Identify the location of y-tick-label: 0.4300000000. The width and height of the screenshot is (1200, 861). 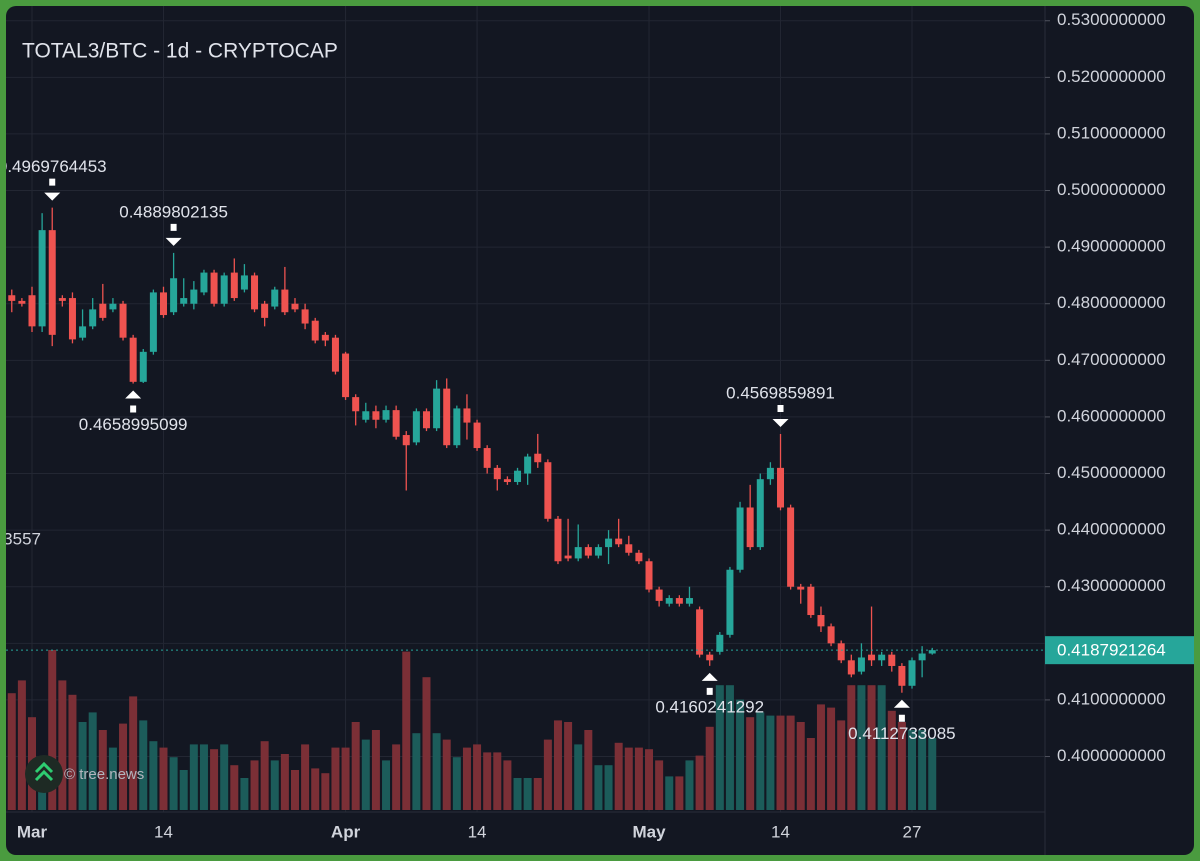
(1111, 585).